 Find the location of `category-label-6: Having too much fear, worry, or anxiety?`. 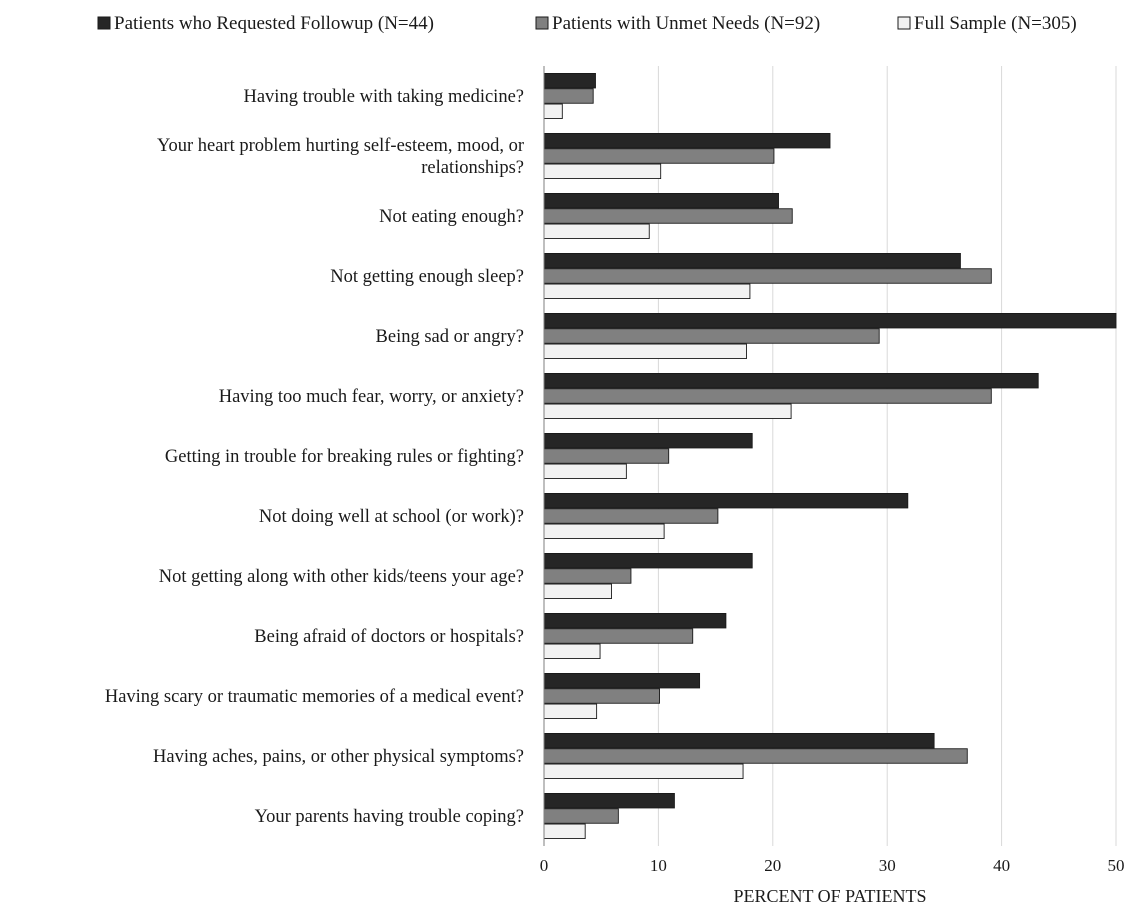

category-label-6: Having too much fear, worry, or anxiety? is located at coordinates (371, 397).